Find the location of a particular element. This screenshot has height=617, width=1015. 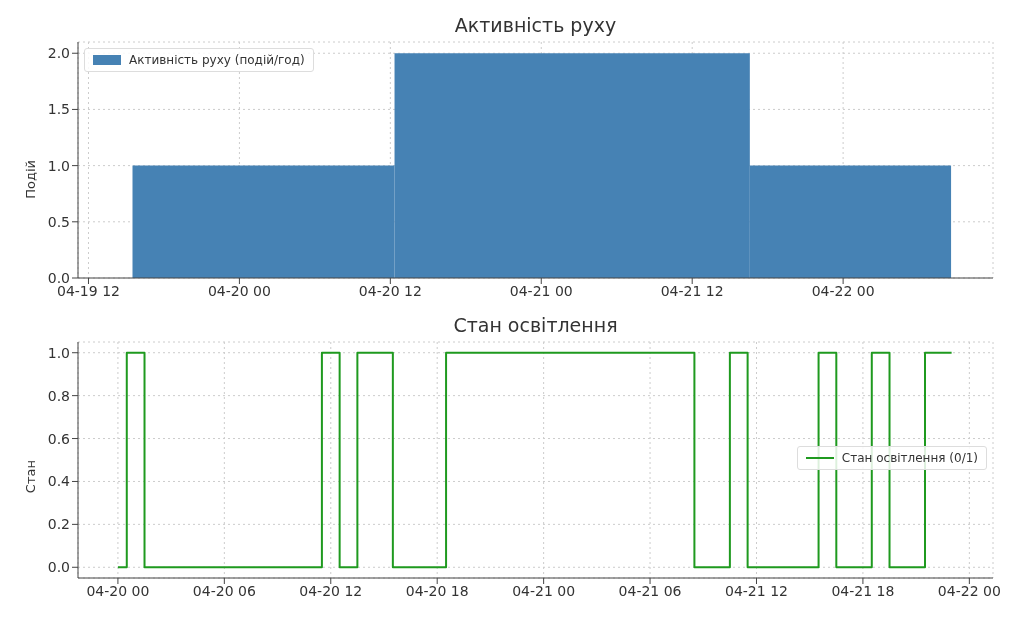

legend-box: Стан освітлення (0/1) is located at coordinates (891, 458).